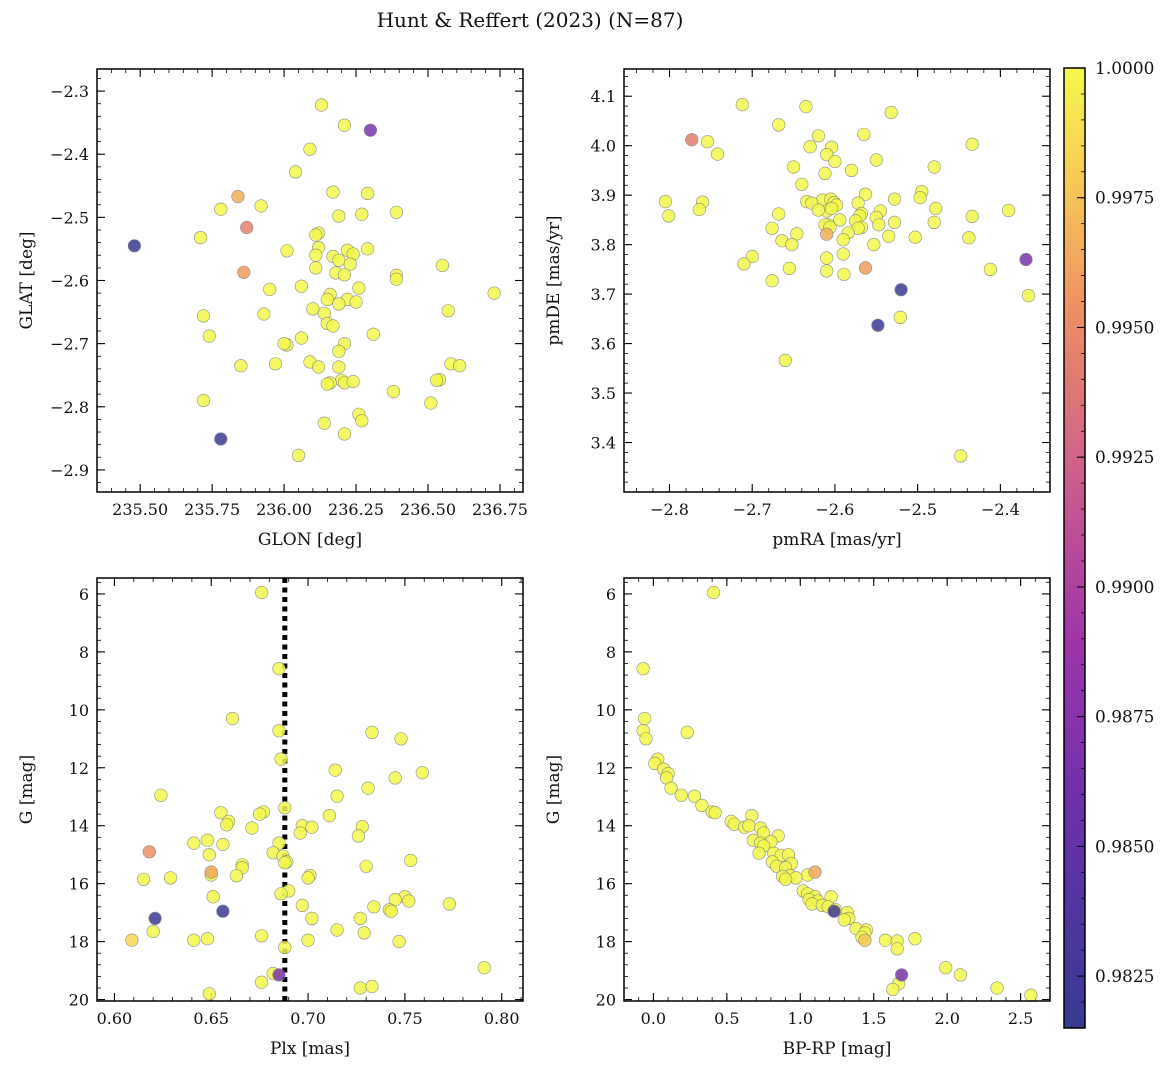 The image size is (1173, 1068). Describe the element at coordinates (211, 1018) in the screenshot. I see `x-tick-label: 0.65` at that location.